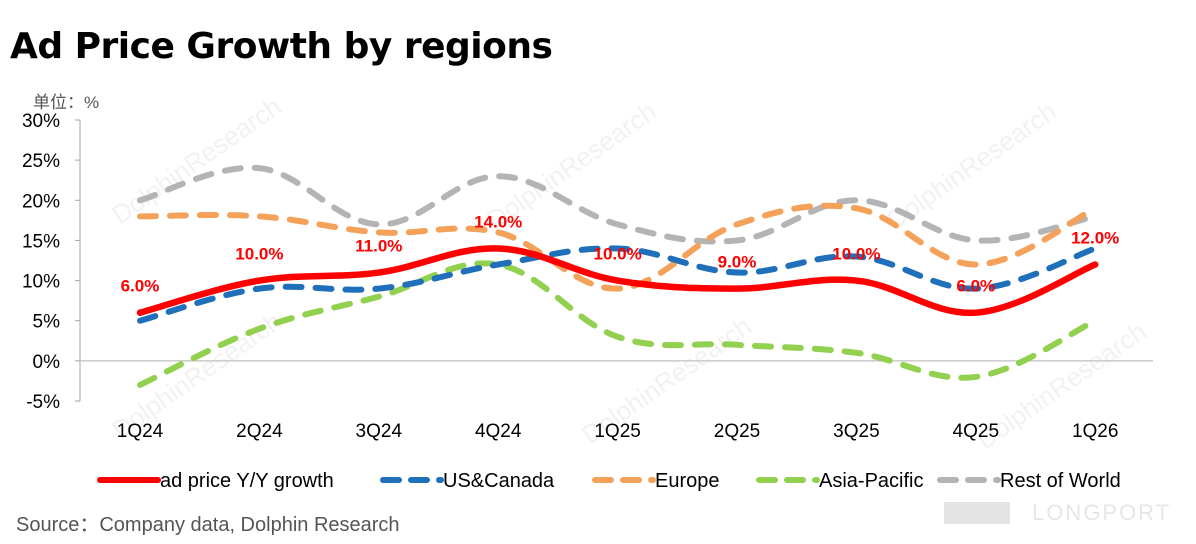 The width and height of the screenshot is (1196, 544). What do you see at coordinates (737, 262) in the screenshot?
I see `data-label: 9.0%` at bounding box center [737, 262].